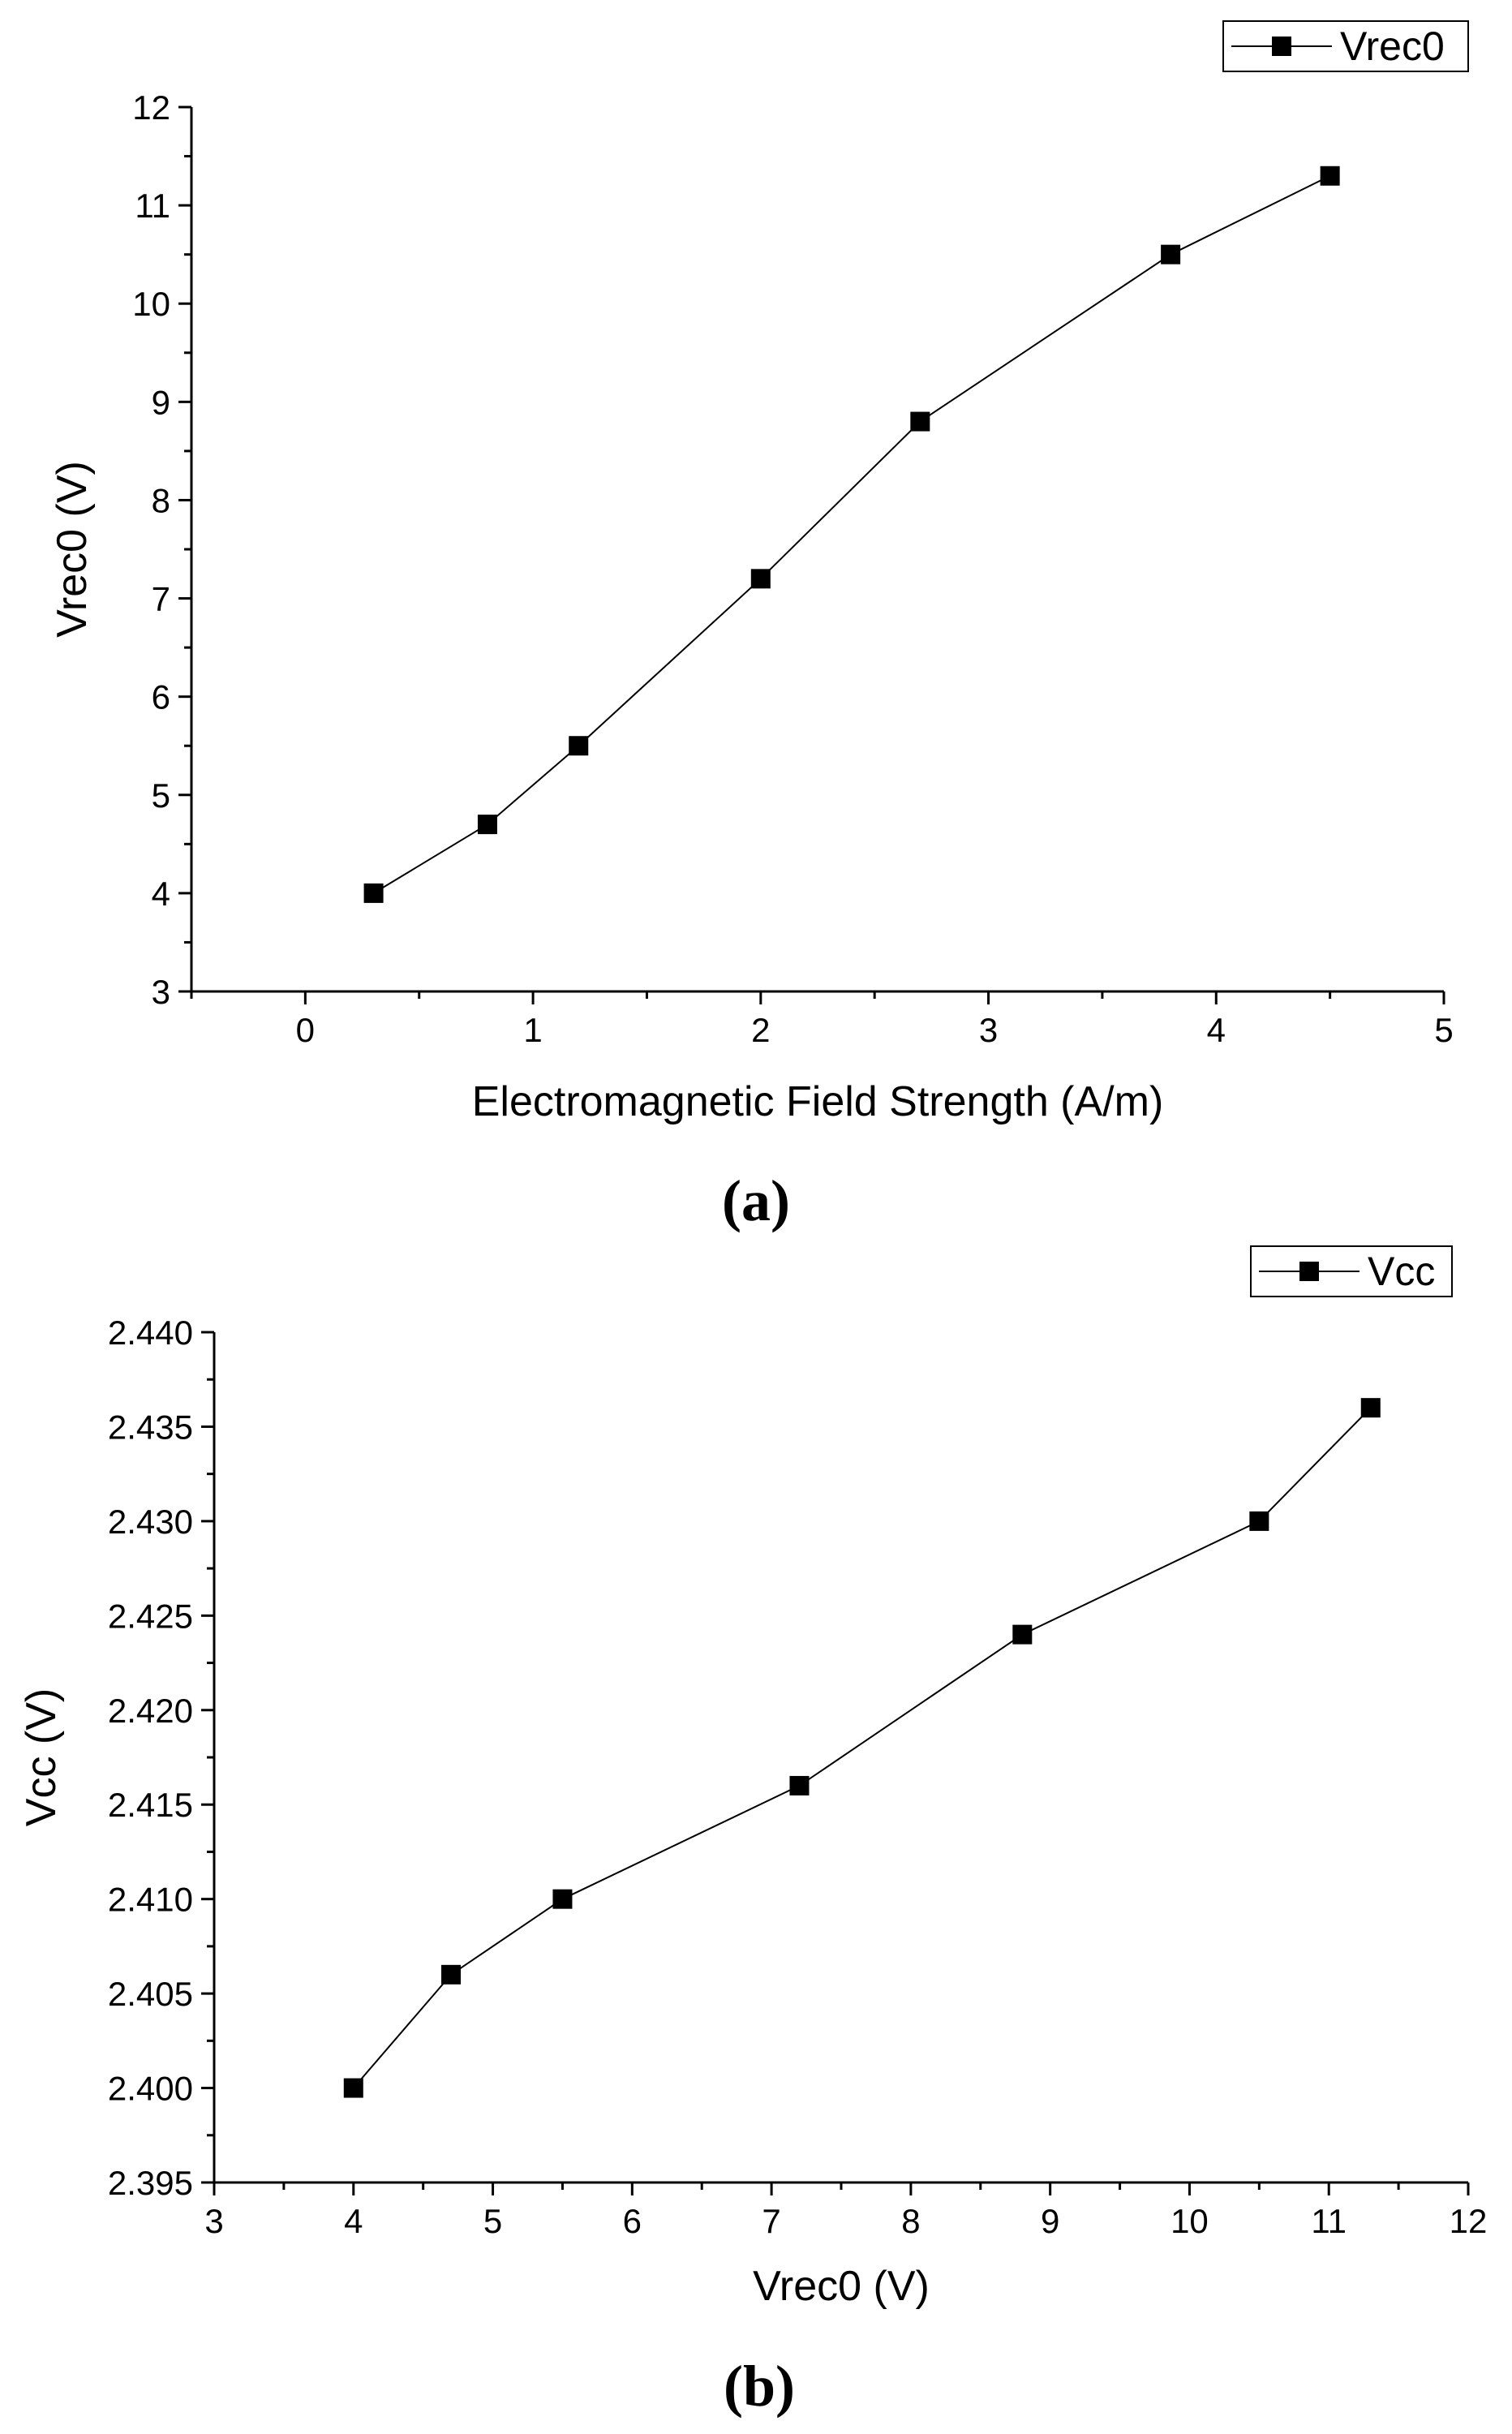 The height and width of the screenshot is (2434, 1512). I want to click on chart-b-y-tick-label: 2.440, so click(150, 1333).